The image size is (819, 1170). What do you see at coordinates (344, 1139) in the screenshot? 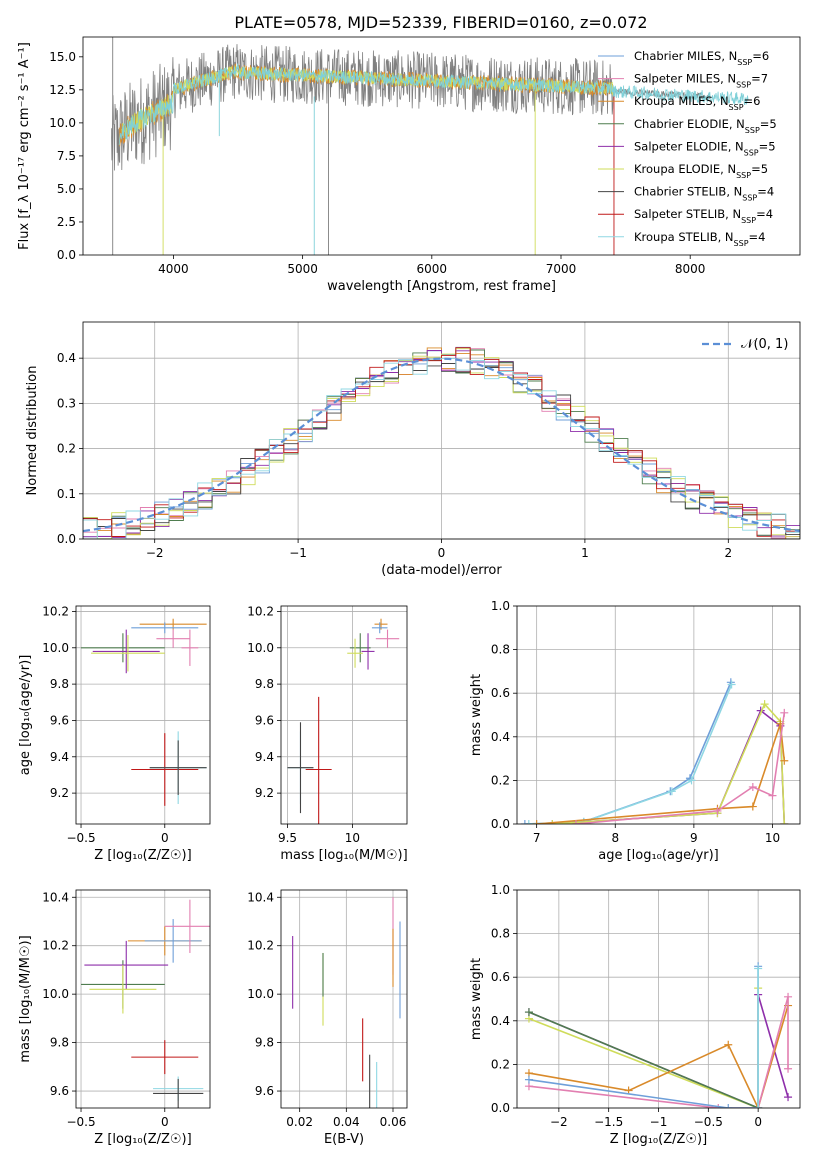
I see `x-axis-label: E(B-V)` at bounding box center [344, 1139].